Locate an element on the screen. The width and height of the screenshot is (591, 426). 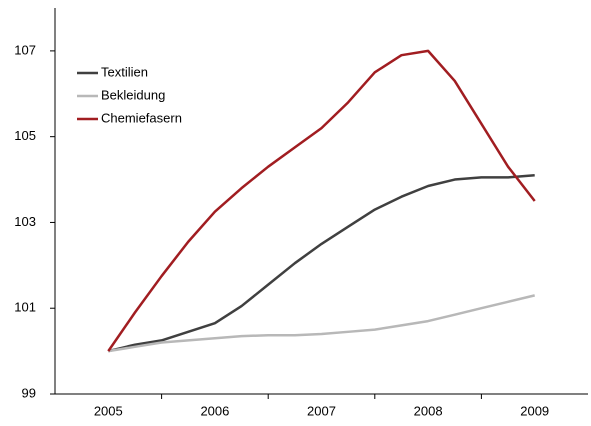
legend-label: Chemiefasern is located at coordinates (141, 117).